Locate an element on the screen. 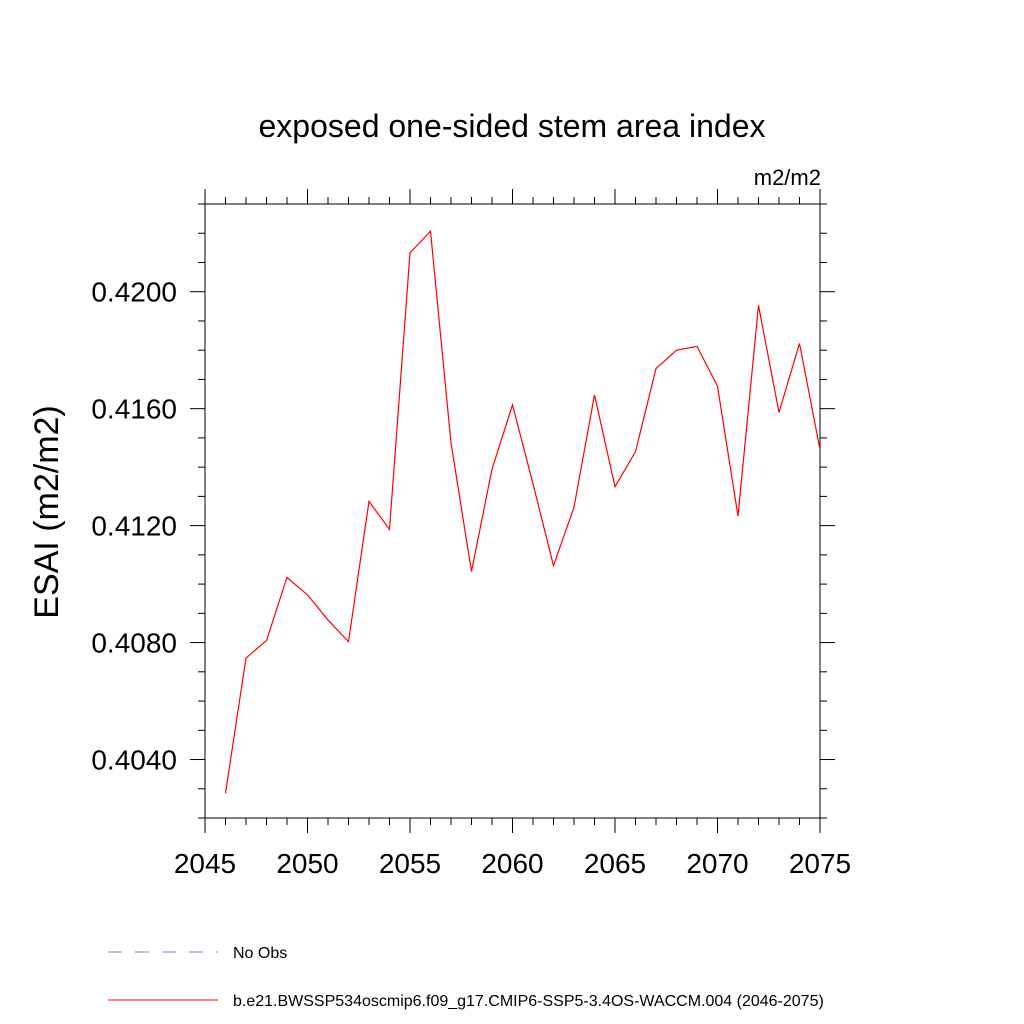 Image resolution: width=1024 pixels, height=1024 pixels. x-tick-label: 2055 is located at coordinates (410, 863).